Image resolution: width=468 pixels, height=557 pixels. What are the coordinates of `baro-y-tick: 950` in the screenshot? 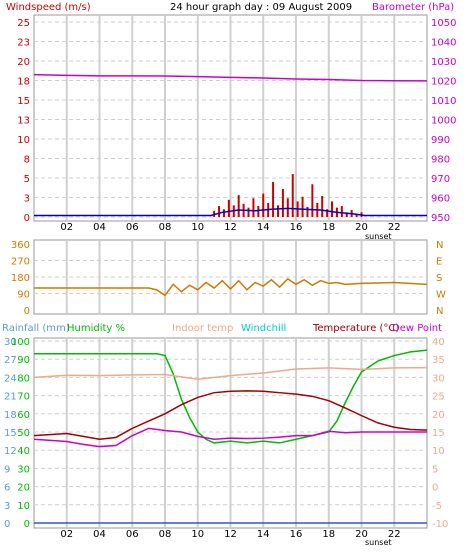 It's located at (440, 218).